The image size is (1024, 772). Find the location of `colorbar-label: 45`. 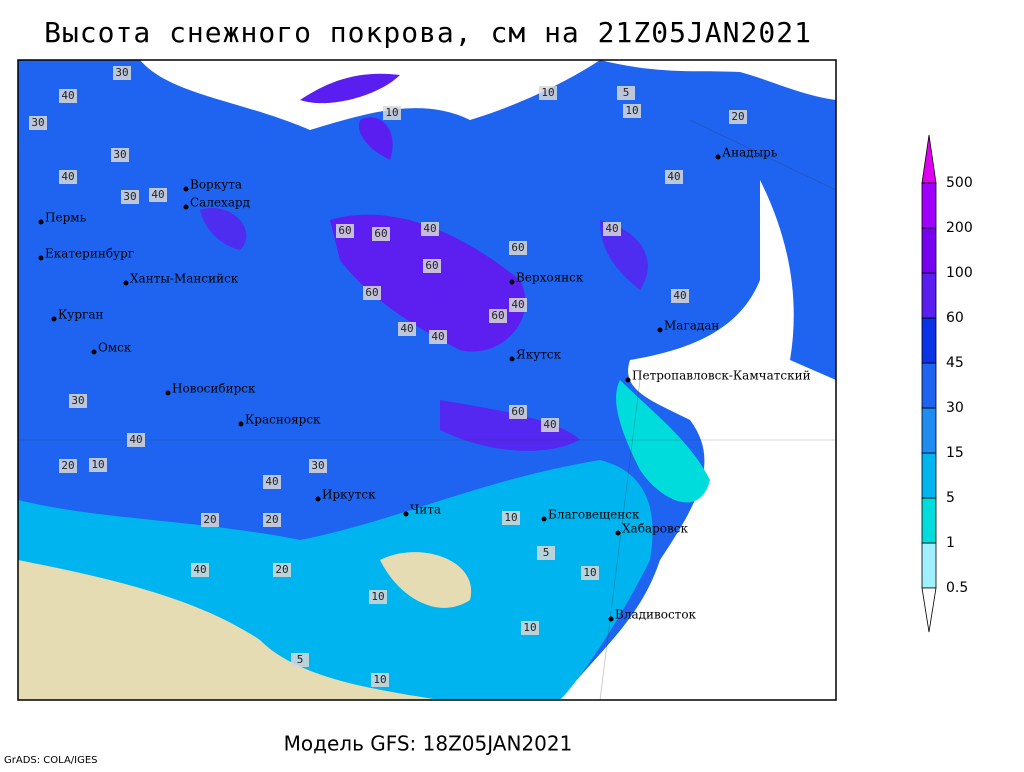

colorbar-label: 45 is located at coordinates (955, 363).